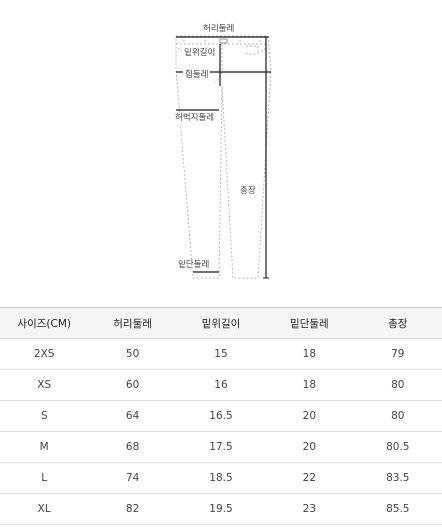 This screenshot has width=442, height=530. Describe the element at coordinates (309, 478) in the screenshot. I see `cell-hem: 22` at that location.